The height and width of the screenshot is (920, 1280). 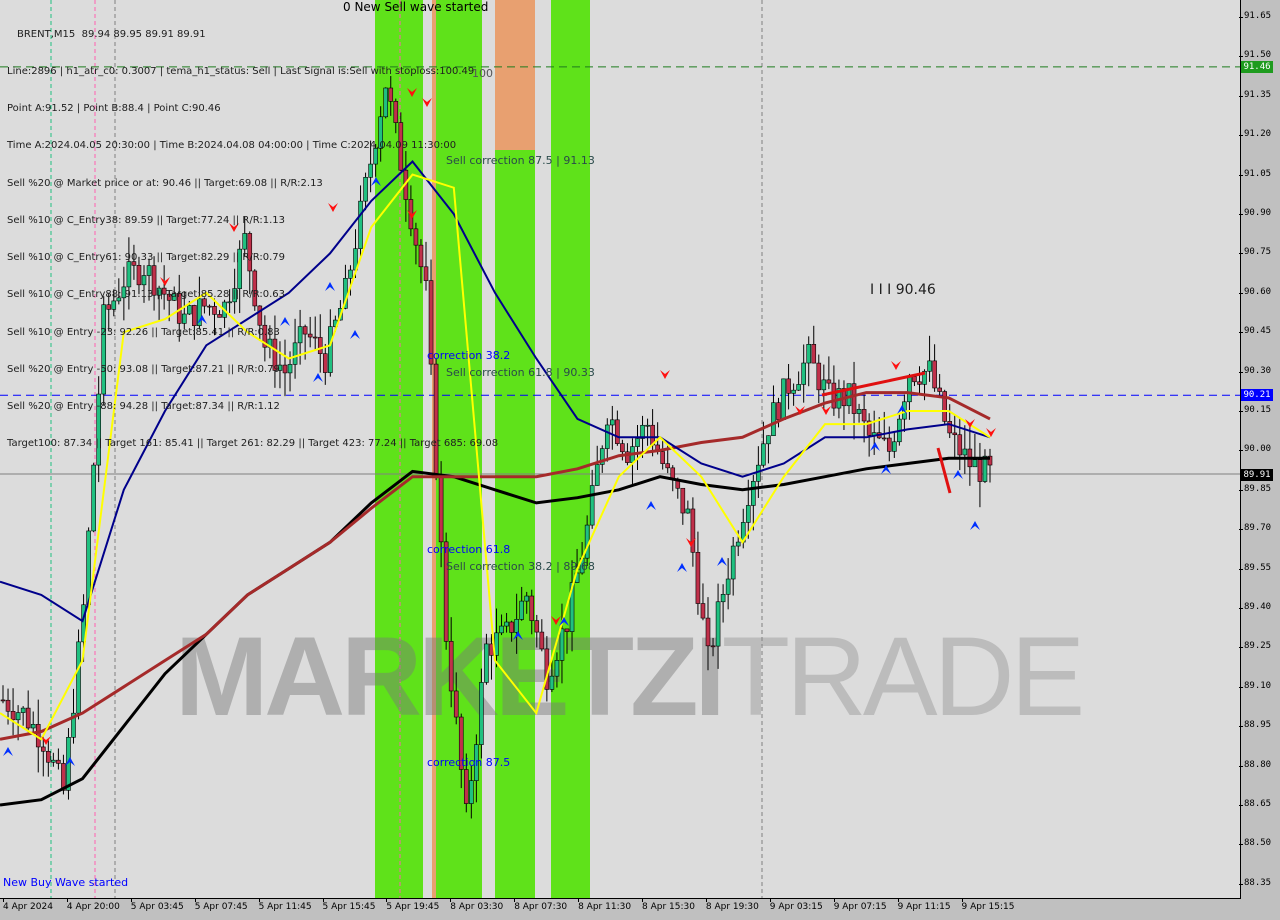 What do you see at coordinates (732, 905) in the screenshot?
I see `time-tick-label: 8 Apr 19:30` at bounding box center [732, 905].